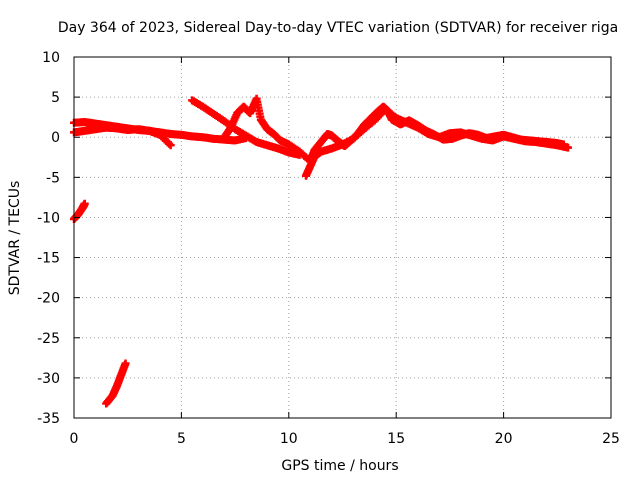 This screenshot has height=480, width=640. What do you see at coordinates (48, 339) in the screenshot?
I see `y-tick-label: -25` at bounding box center [48, 339].